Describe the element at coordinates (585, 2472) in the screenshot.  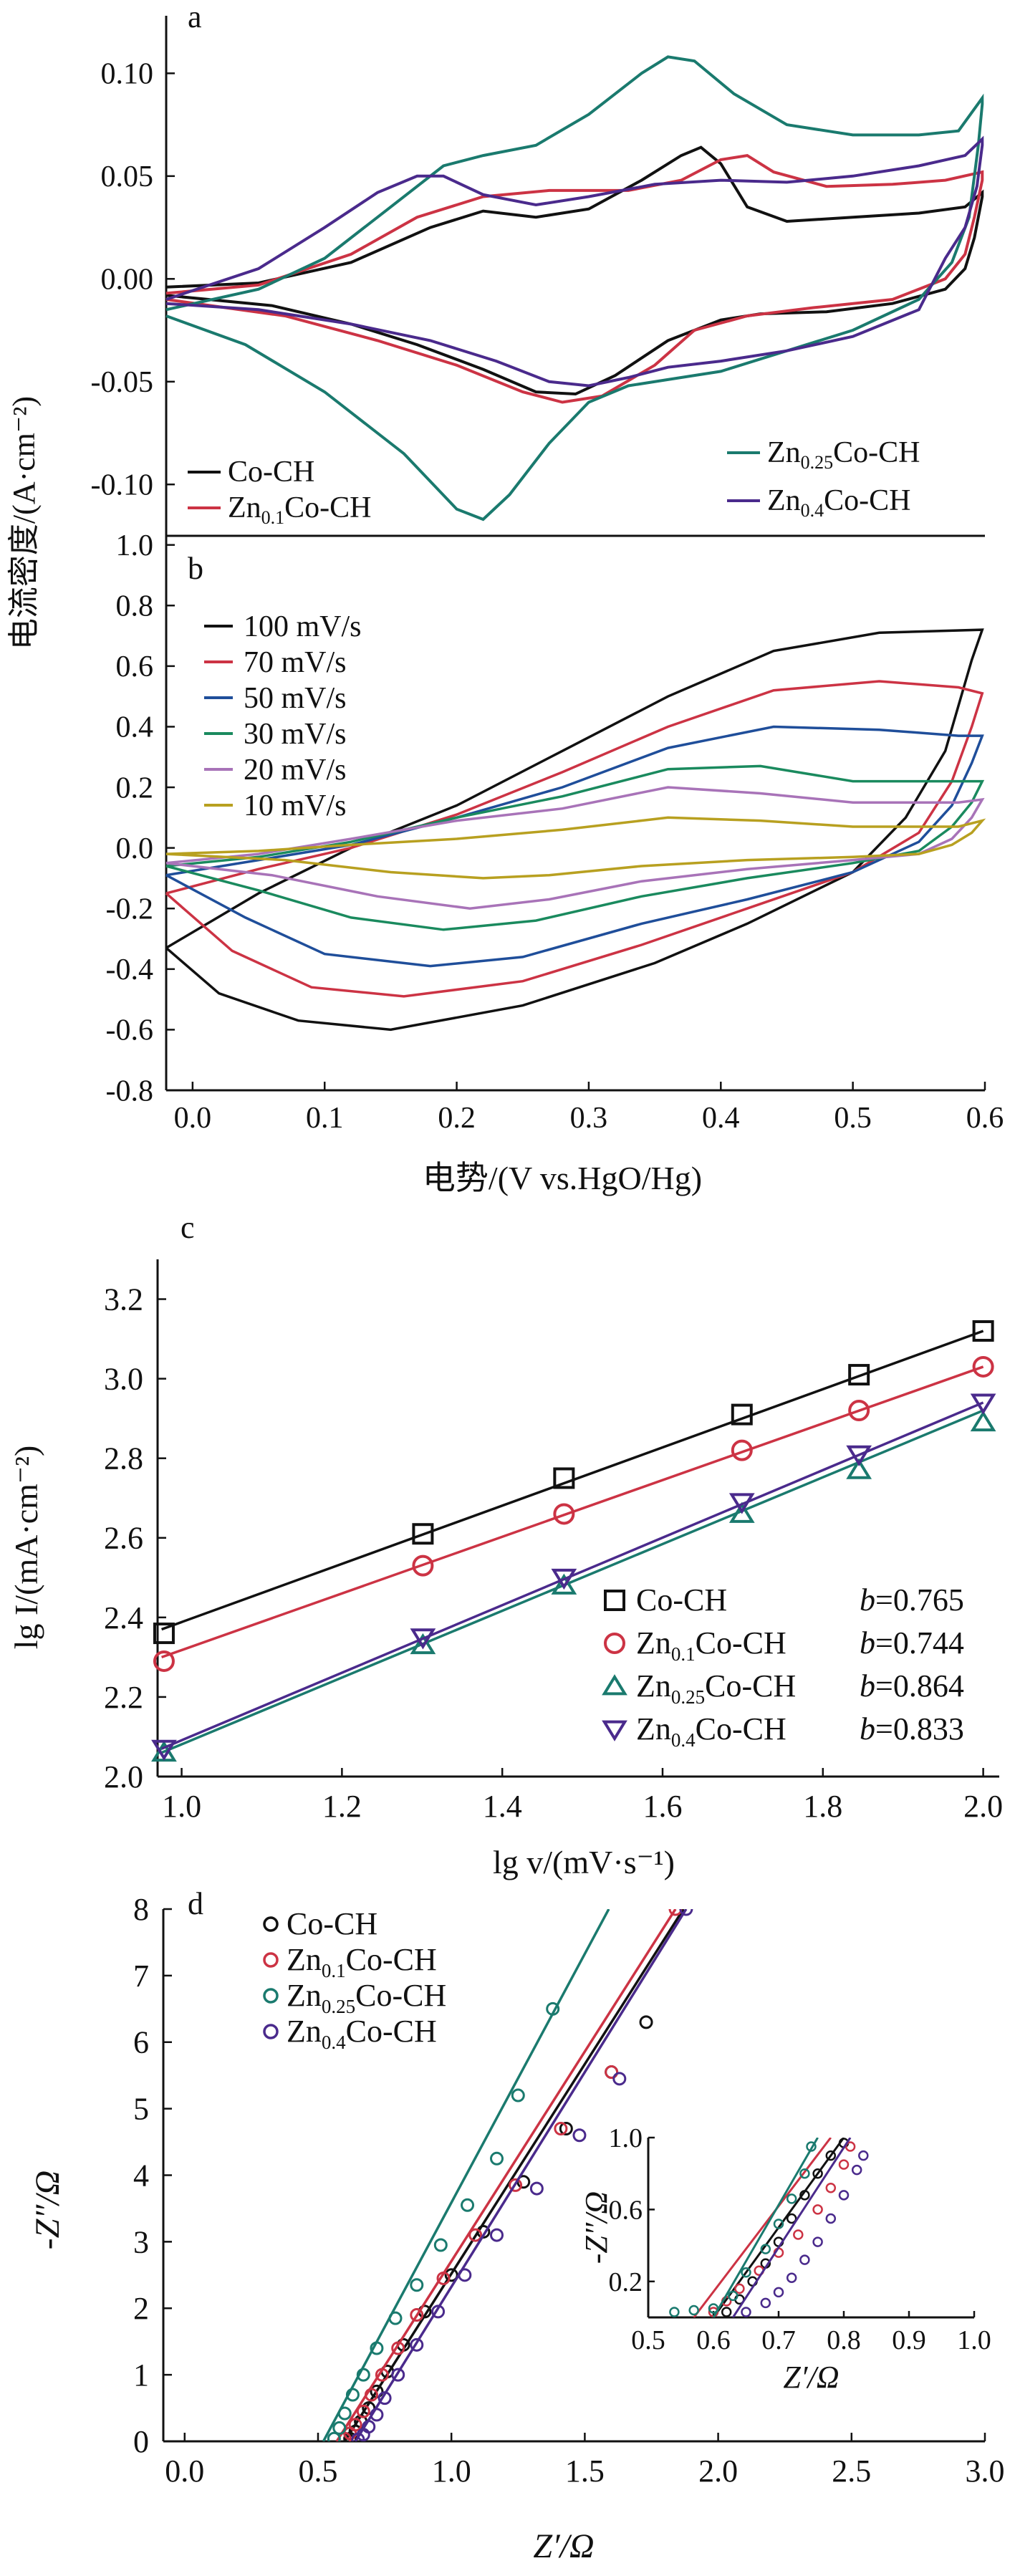
I see `panel-d-x-tick-label: 1.5` at that location.